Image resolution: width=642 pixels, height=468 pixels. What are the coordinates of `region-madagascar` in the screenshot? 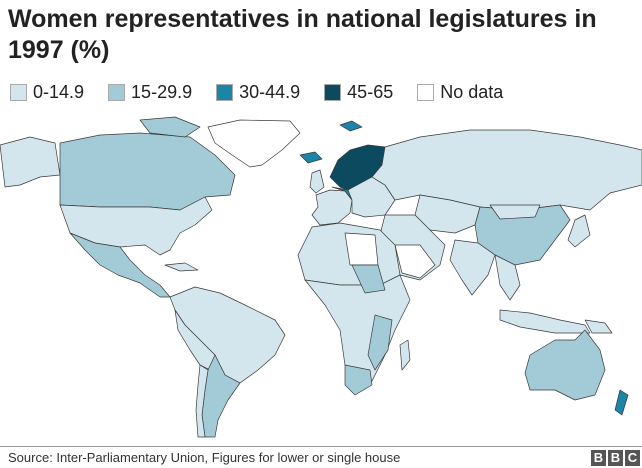 It's located at (405, 355).